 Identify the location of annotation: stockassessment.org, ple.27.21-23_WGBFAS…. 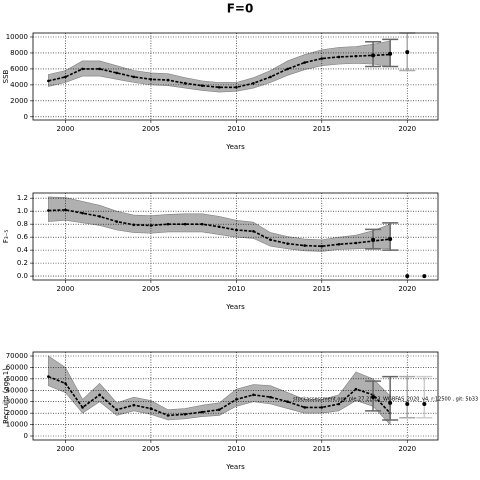
(385, 400).